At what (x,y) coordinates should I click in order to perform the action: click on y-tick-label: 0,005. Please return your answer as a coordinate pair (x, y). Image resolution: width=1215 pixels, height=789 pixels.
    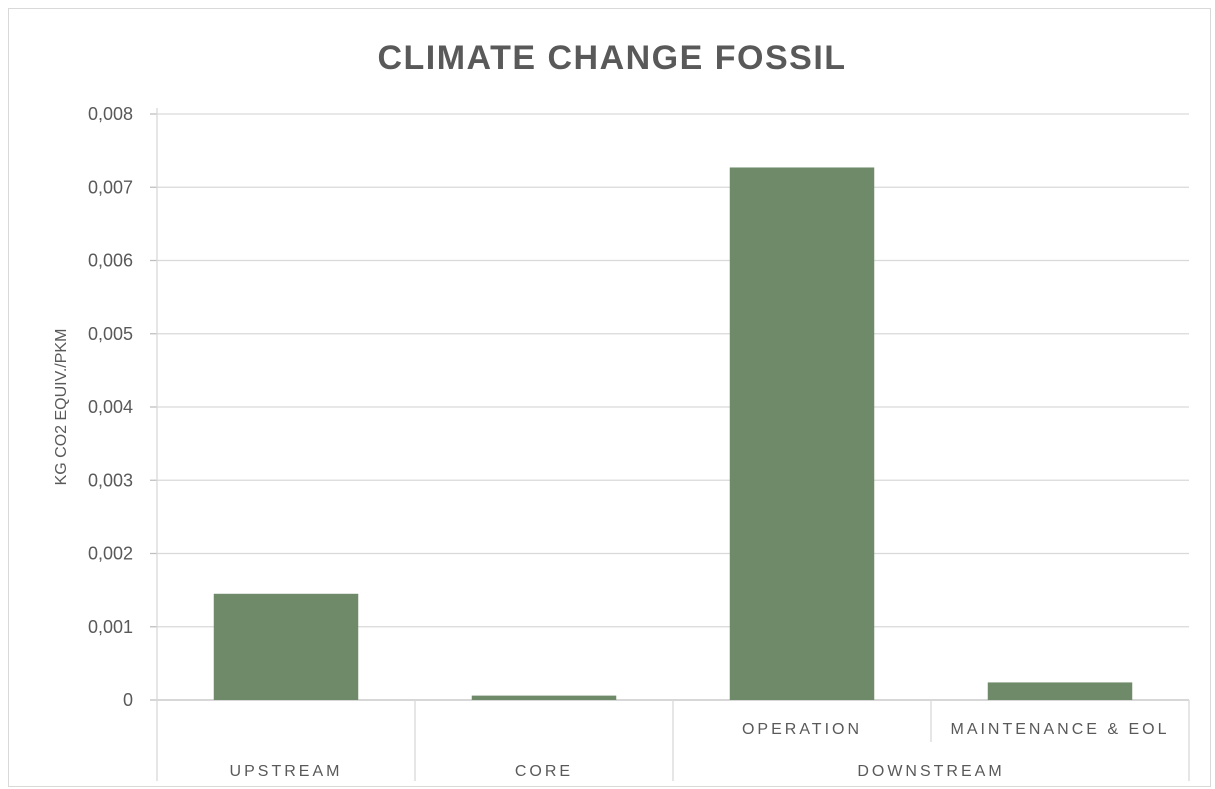
    Looking at the image, I should click on (110, 334).